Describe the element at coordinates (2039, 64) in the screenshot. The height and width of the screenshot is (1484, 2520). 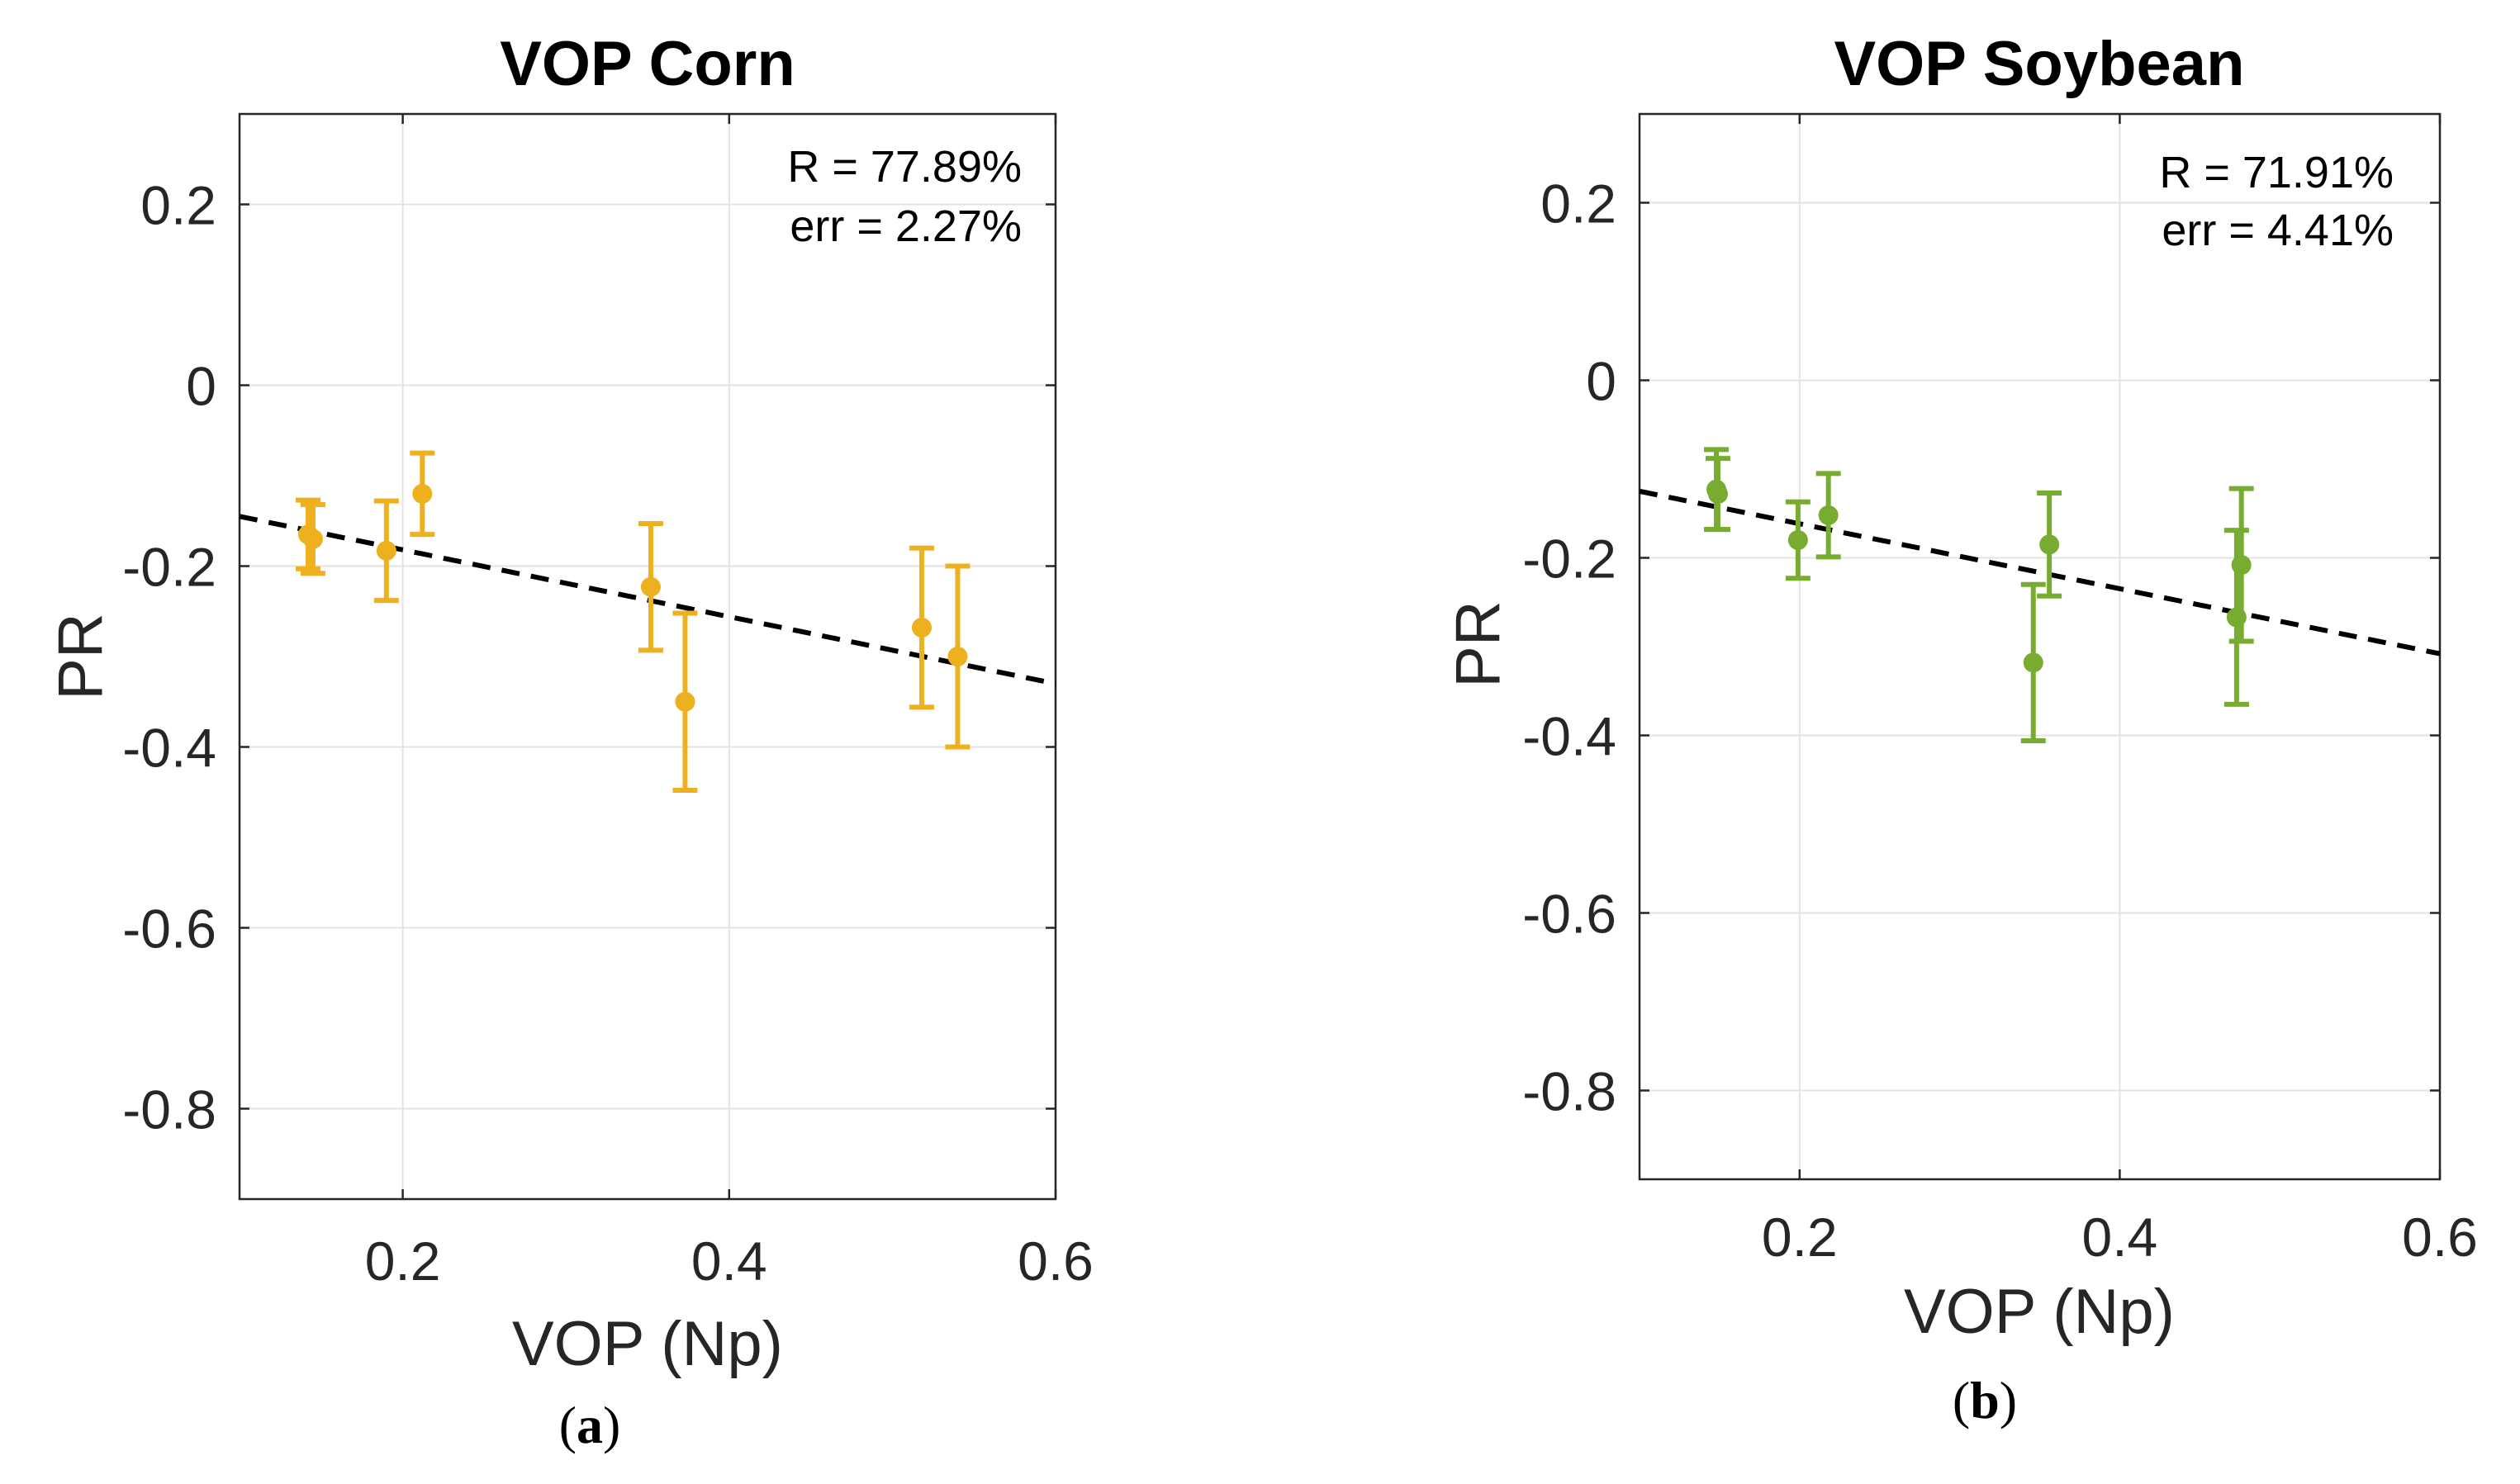
I see `chart-title: VOP Soybean` at that location.